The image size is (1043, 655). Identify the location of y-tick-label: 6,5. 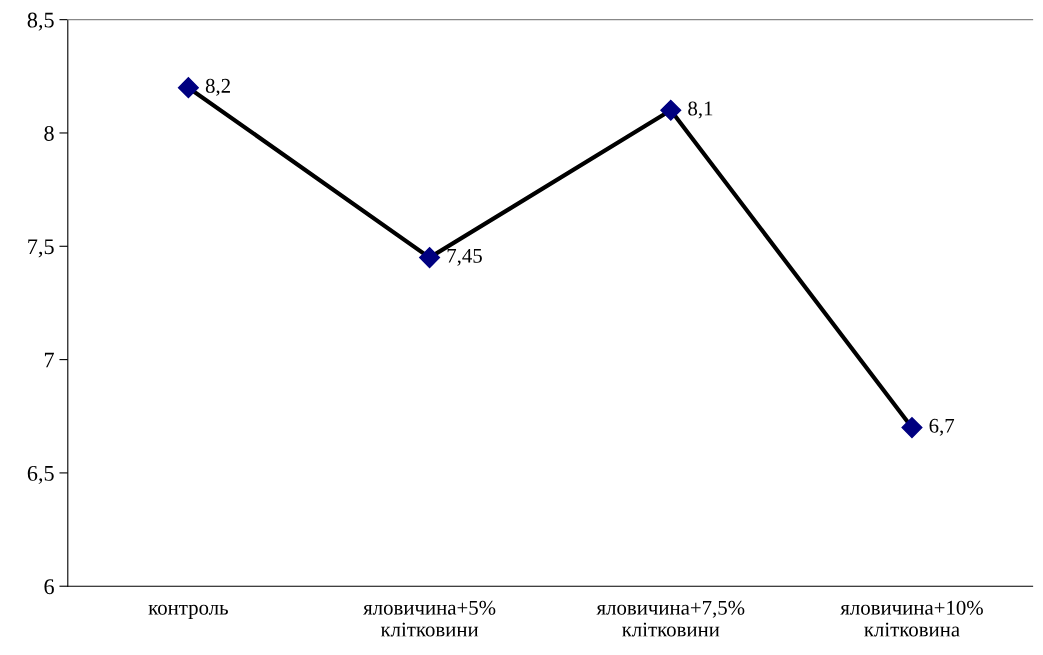
(40, 475).